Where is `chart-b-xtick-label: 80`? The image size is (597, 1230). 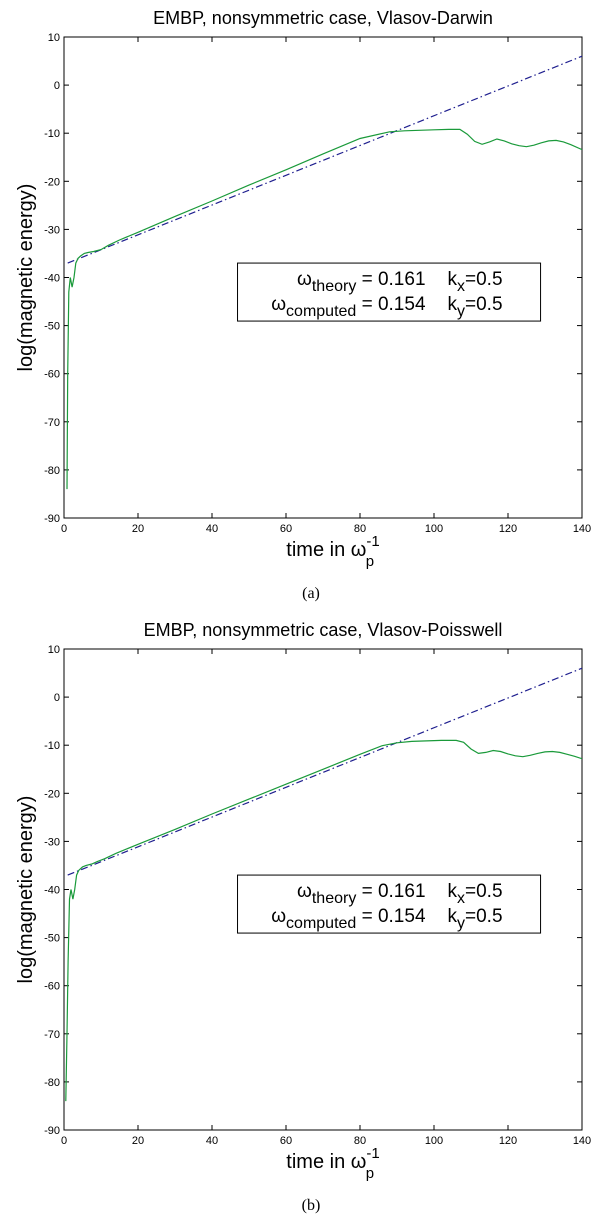
chart-b-xtick-label: 80 is located at coordinates (360, 1141).